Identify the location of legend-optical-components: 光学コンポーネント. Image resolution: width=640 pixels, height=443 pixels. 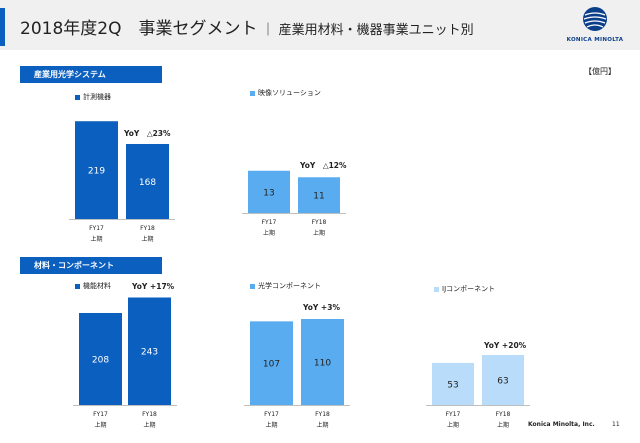
(285, 286).